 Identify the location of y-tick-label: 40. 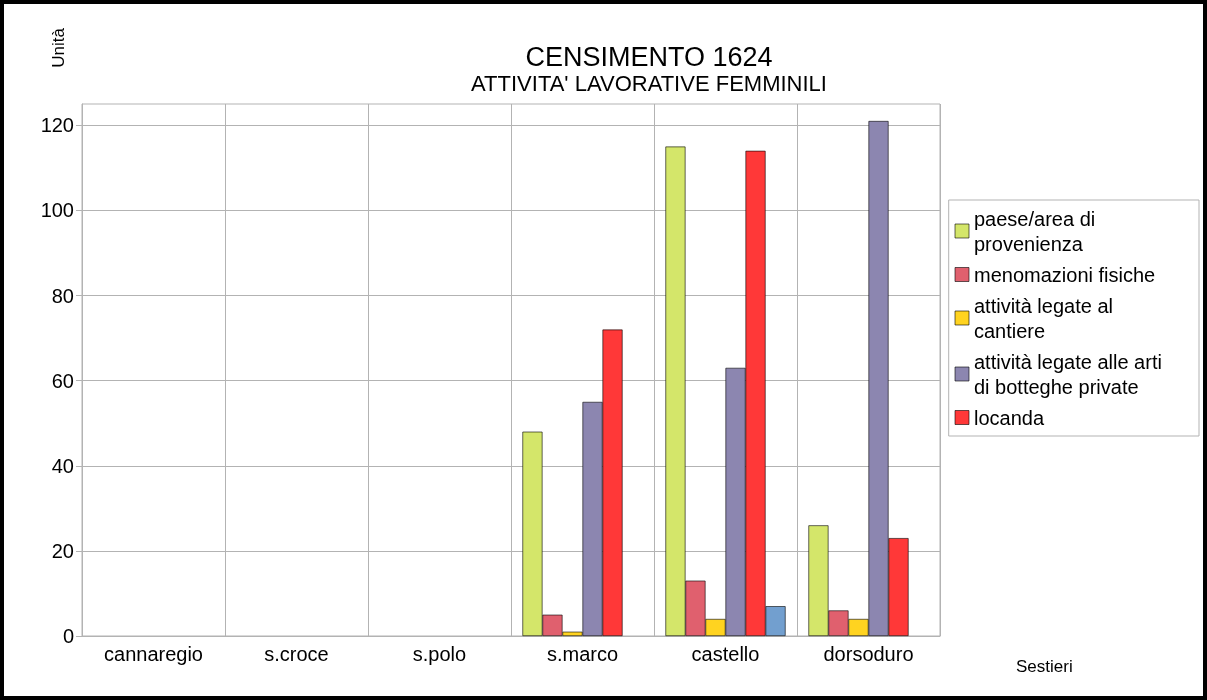
(62, 465).